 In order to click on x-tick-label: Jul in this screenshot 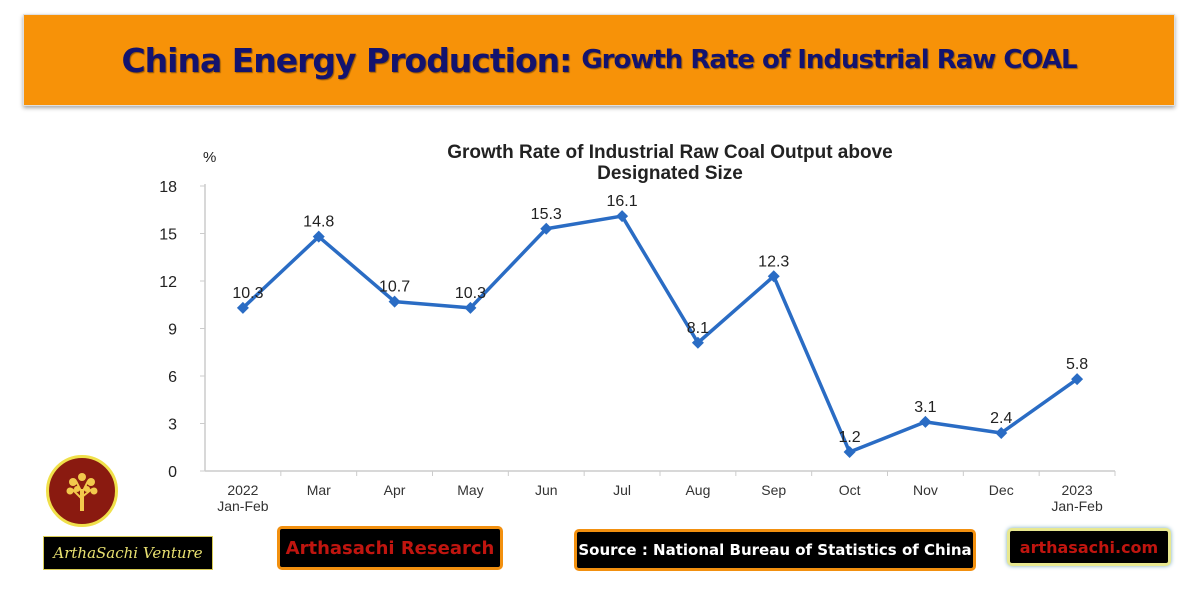, I will do `click(622, 490)`.